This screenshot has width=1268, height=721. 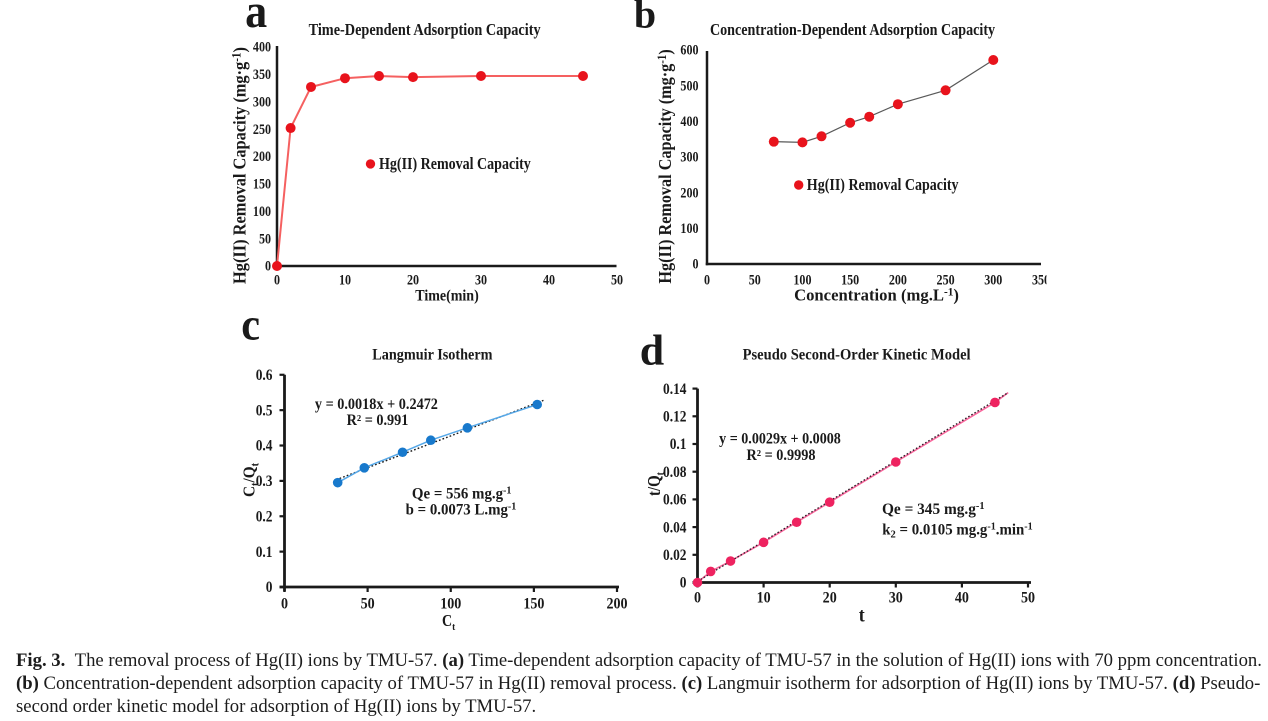 I want to click on svg-text: 600, so click(x=689, y=50).